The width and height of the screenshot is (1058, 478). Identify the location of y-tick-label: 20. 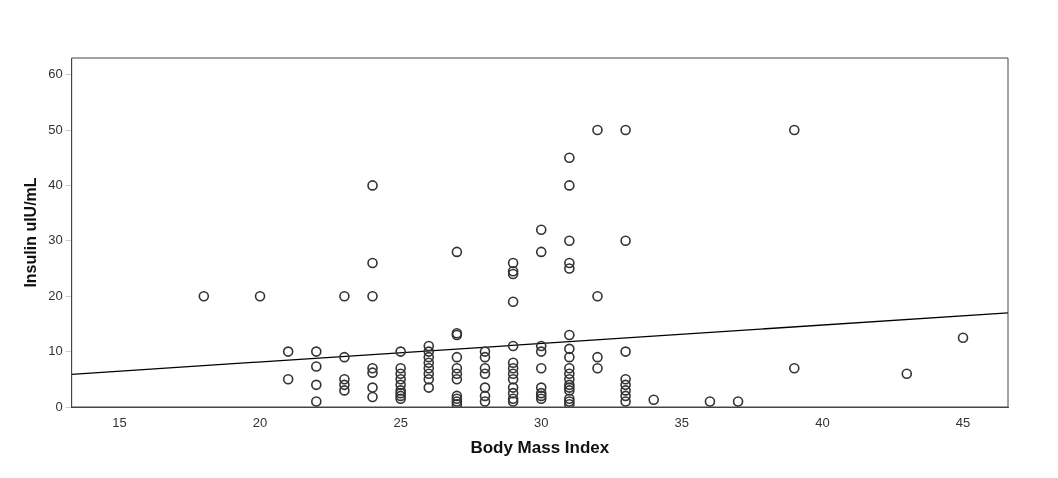
(55, 295).